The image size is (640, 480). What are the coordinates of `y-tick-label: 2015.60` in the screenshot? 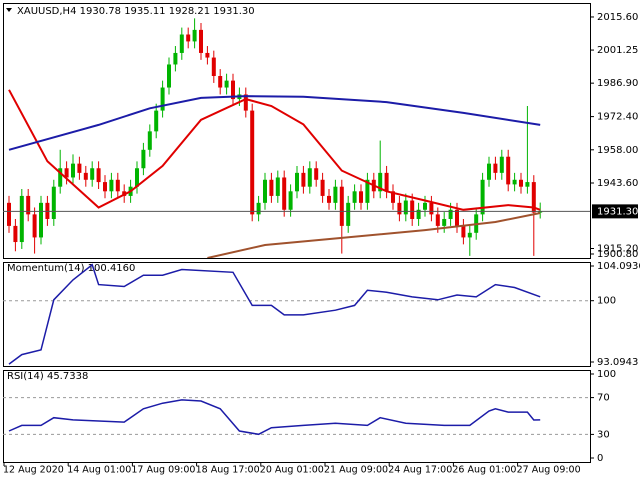 It's located at (617, 17).